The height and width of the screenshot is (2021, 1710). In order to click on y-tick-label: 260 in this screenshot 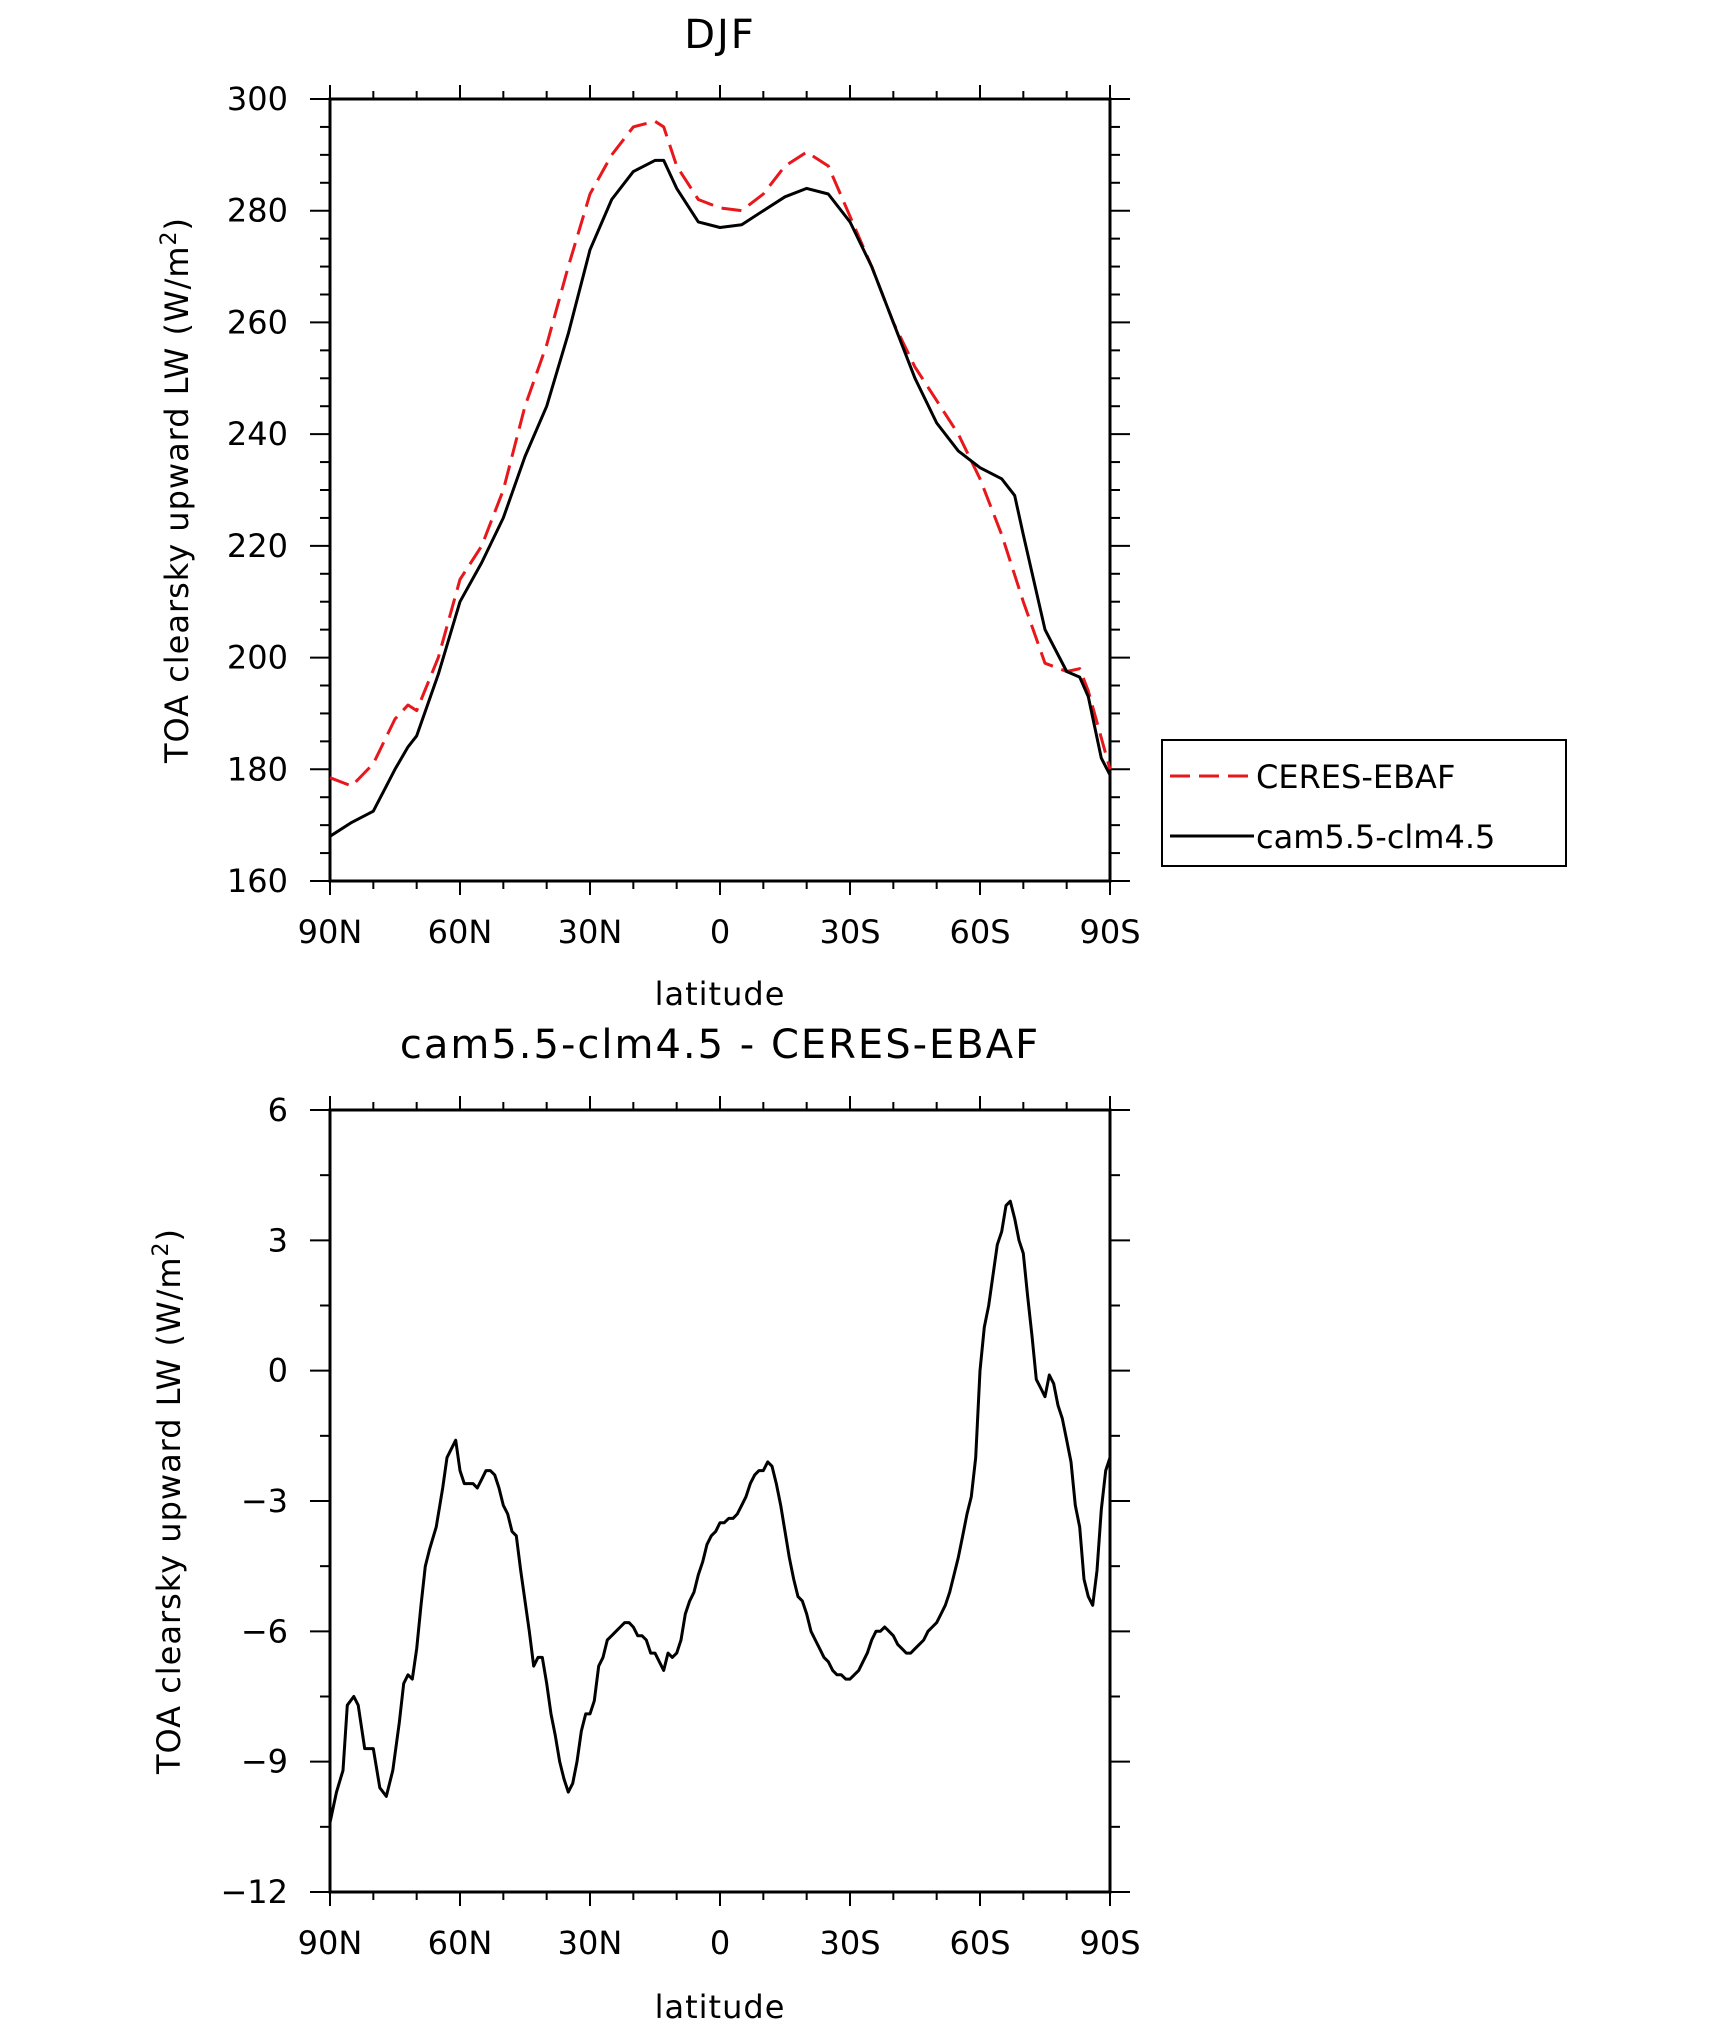, I will do `click(257, 322)`.